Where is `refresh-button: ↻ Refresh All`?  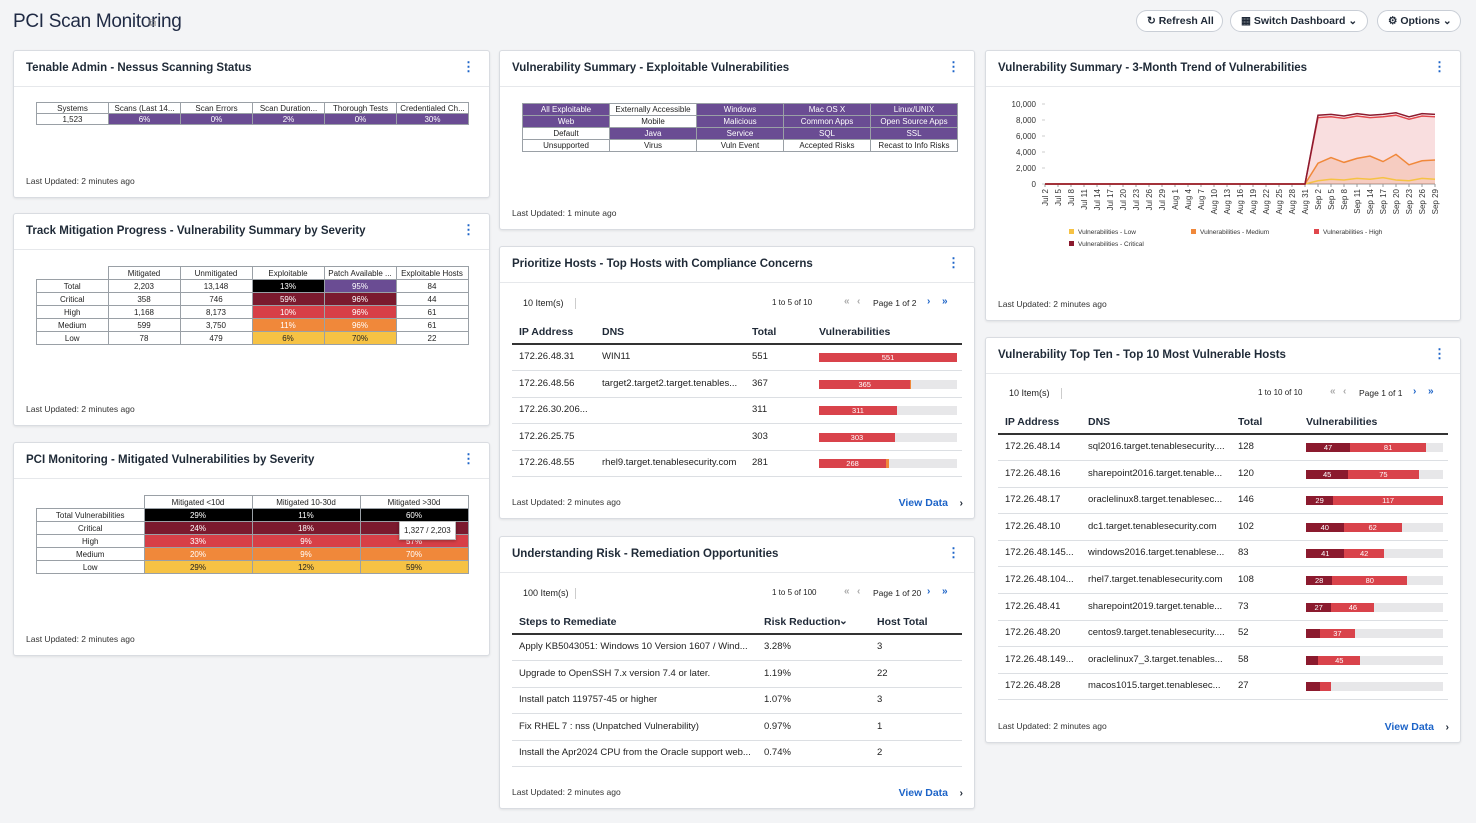 refresh-button: ↻ Refresh All is located at coordinates (1179, 21).